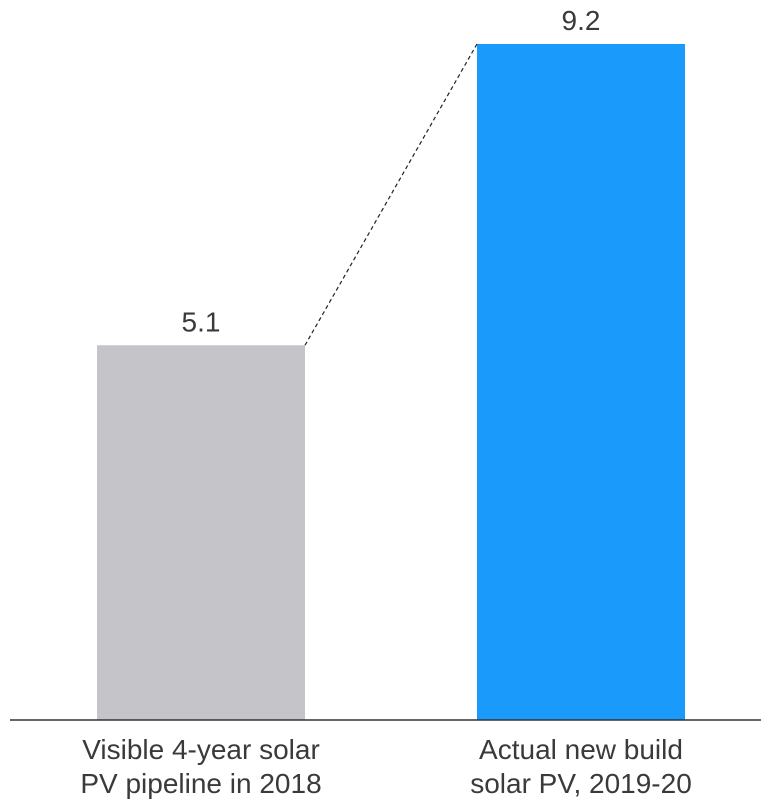 Image resolution: width=761 pixels, height=801 pixels. Describe the element at coordinates (391, 194) in the screenshot. I see `connector-dashed-line` at that location.